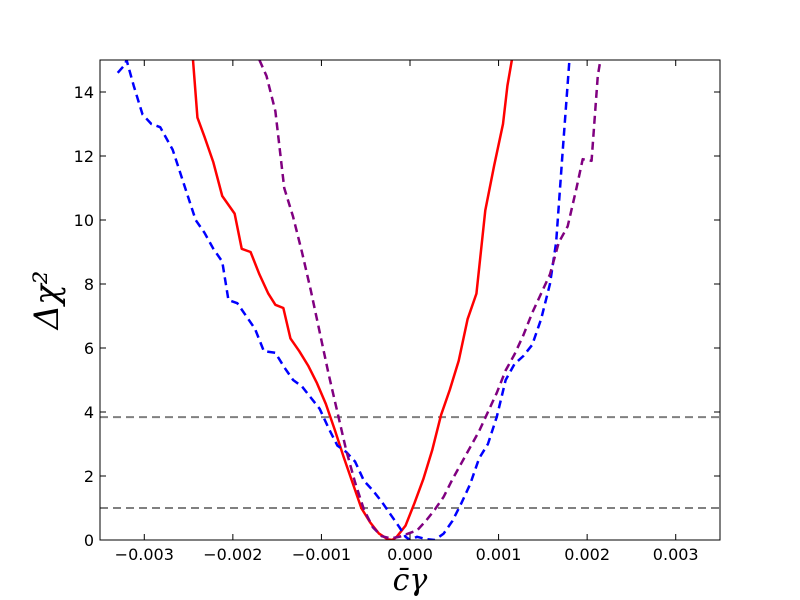 The image size is (800, 600). What do you see at coordinates (144, 554) in the screenshot?
I see `x-tick-label: −0.003` at bounding box center [144, 554].